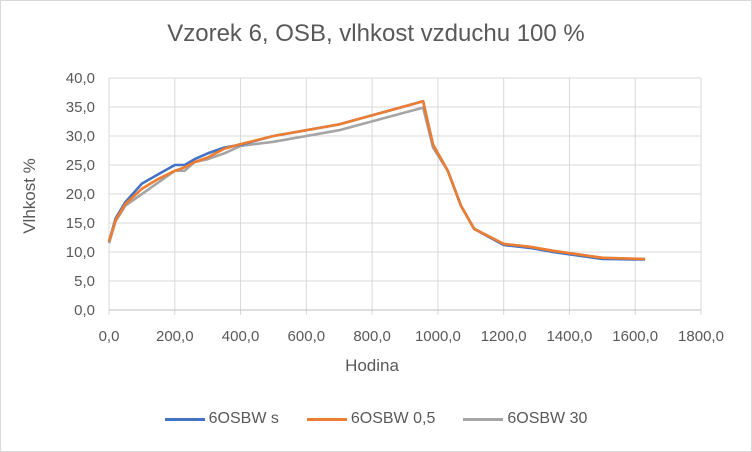  What do you see at coordinates (84, 281) in the screenshot?
I see `y-tick-label: 5,0` at bounding box center [84, 281].